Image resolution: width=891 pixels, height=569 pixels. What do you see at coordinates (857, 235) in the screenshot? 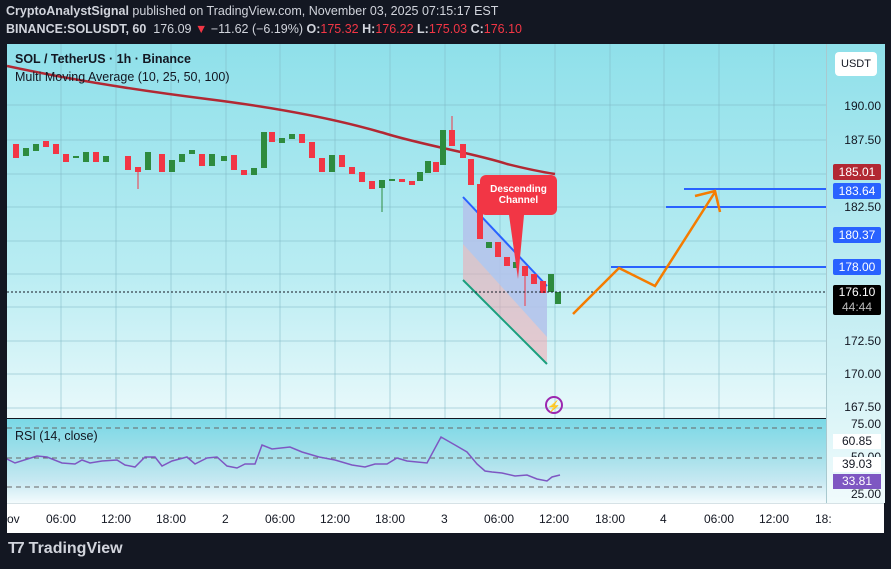
I see `target2-badge: 180.37` at bounding box center [857, 235].